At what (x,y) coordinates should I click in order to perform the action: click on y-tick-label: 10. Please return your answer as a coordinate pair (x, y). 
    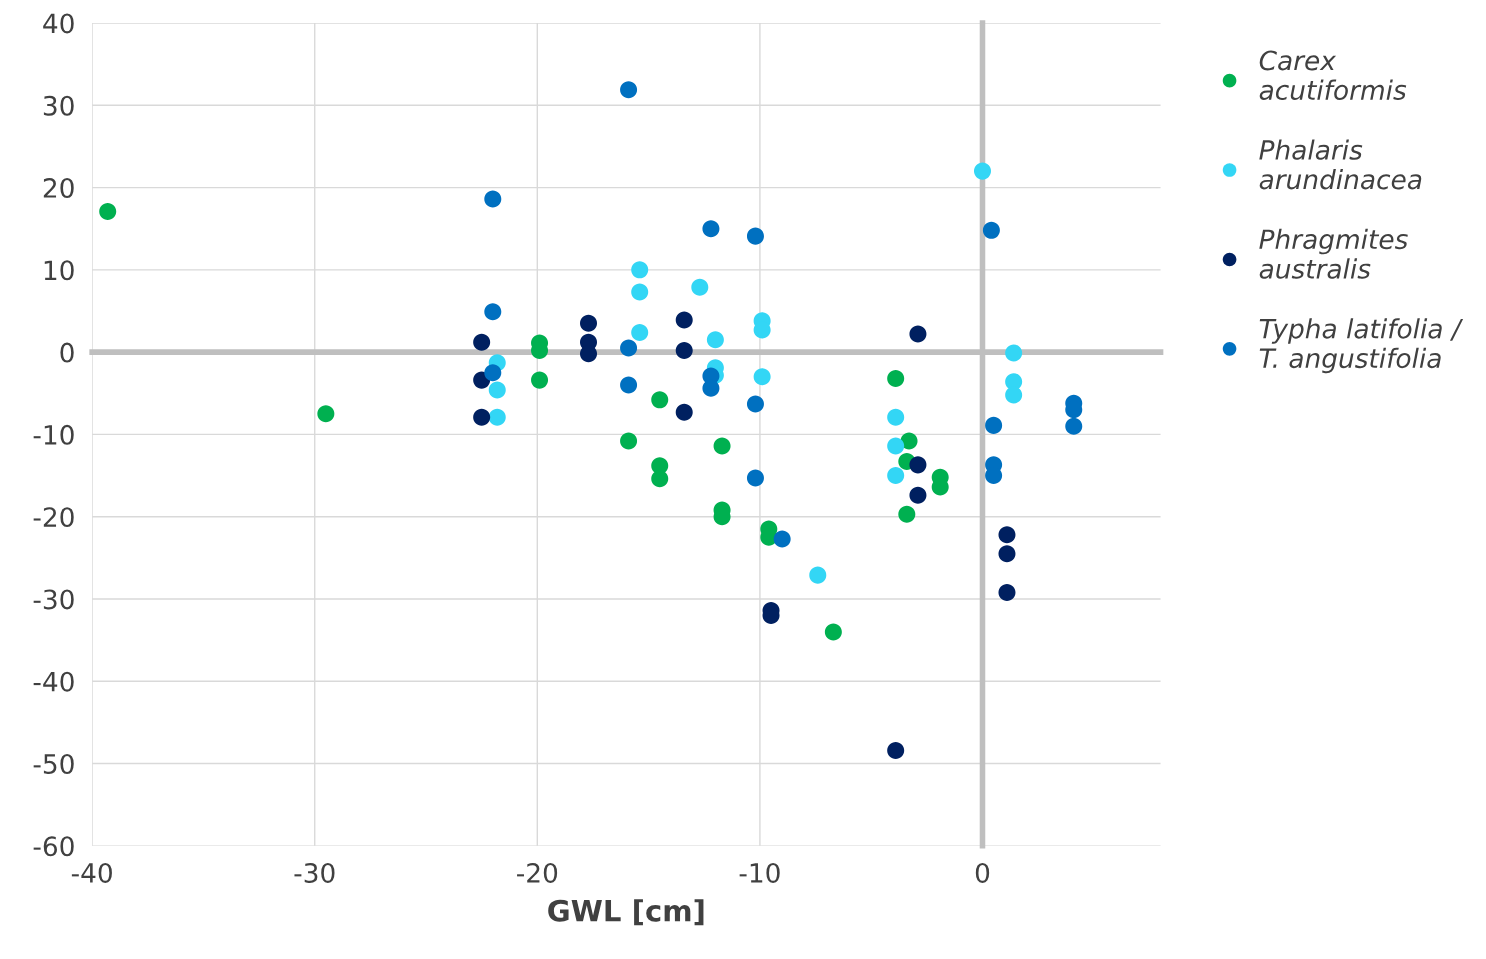
    Looking at the image, I should click on (59, 270).